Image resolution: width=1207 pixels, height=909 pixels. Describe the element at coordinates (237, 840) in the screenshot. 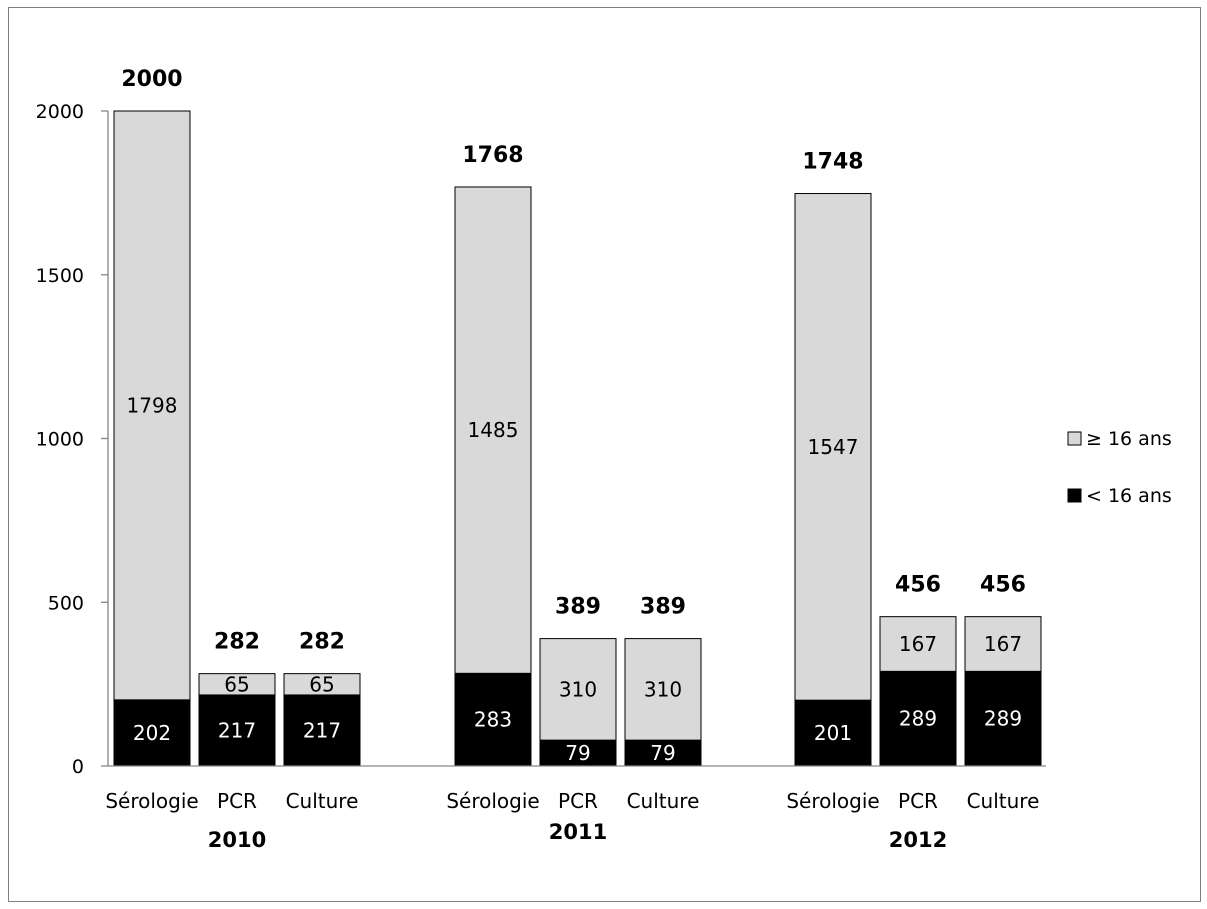

I see `group-label: 2010` at that location.